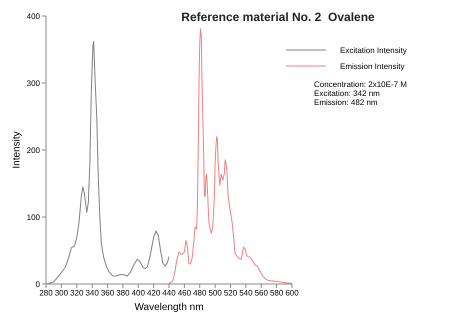 The width and height of the screenshot is (460, 320). I want to click on x-tick-label: 540, so click(246, 293).